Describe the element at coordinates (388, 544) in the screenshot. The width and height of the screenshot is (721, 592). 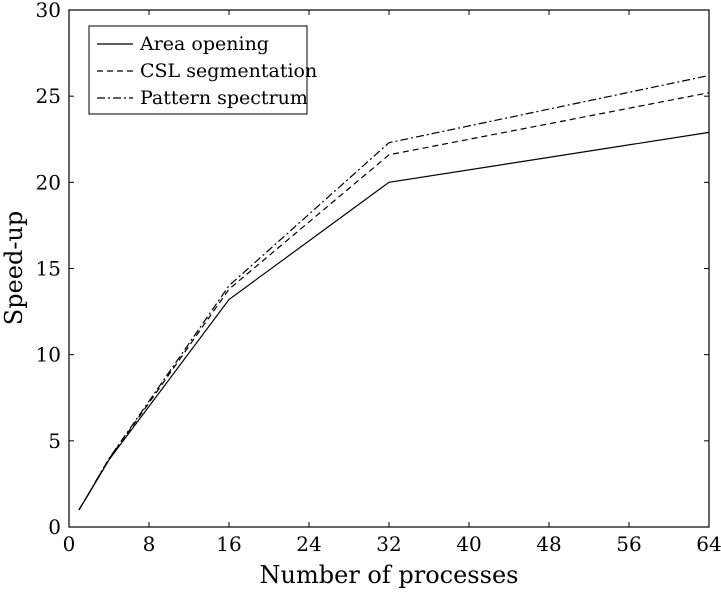
I see `x-tick-label: 32` at that location.